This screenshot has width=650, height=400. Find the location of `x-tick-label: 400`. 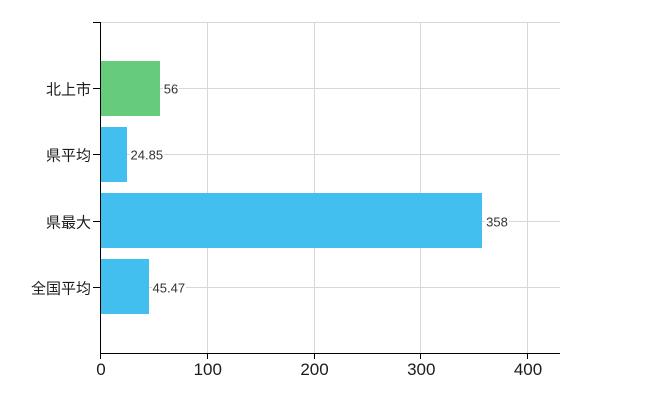

x-tick-label: 400 is located at coordinates (528, 369).